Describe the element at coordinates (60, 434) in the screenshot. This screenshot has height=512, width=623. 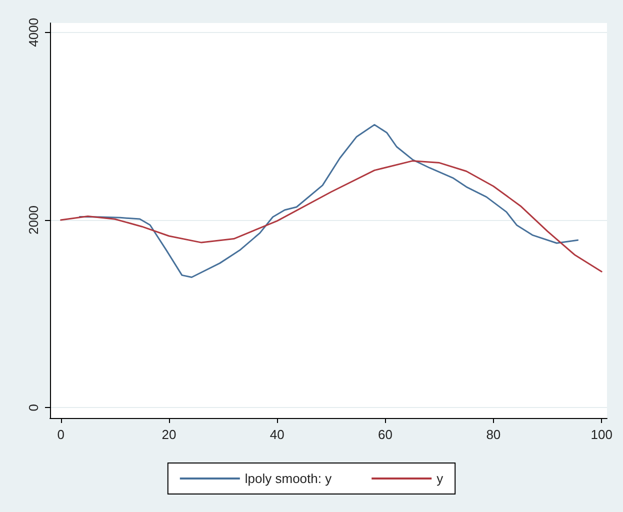
I see `x-tick-label: 0` at that location.